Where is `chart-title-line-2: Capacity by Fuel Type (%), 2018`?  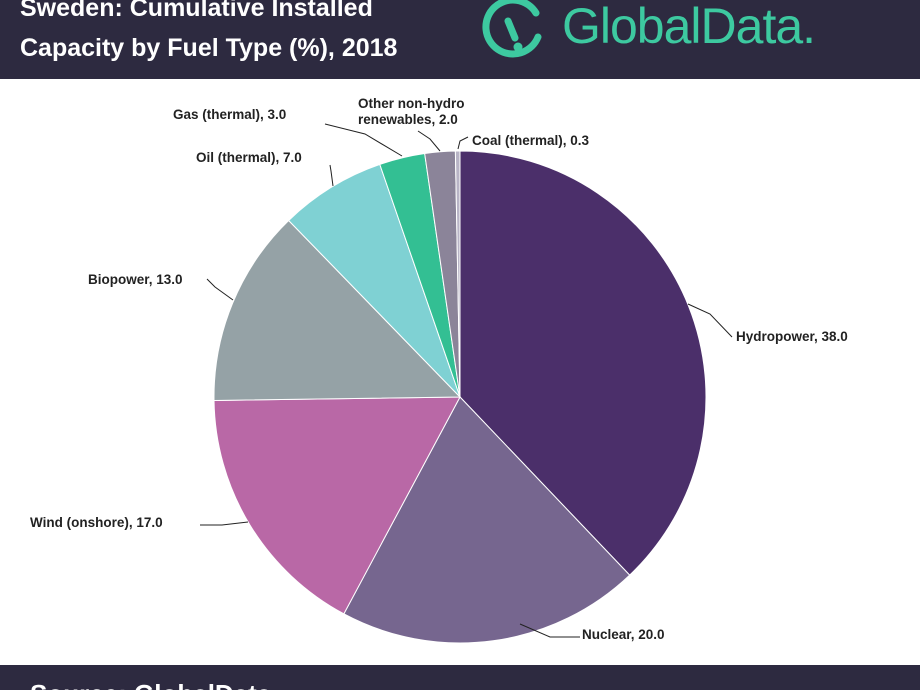 chart-title-line-2: Capacity by Fuel Type (%), 2018 is located at coordinates (209, 48).